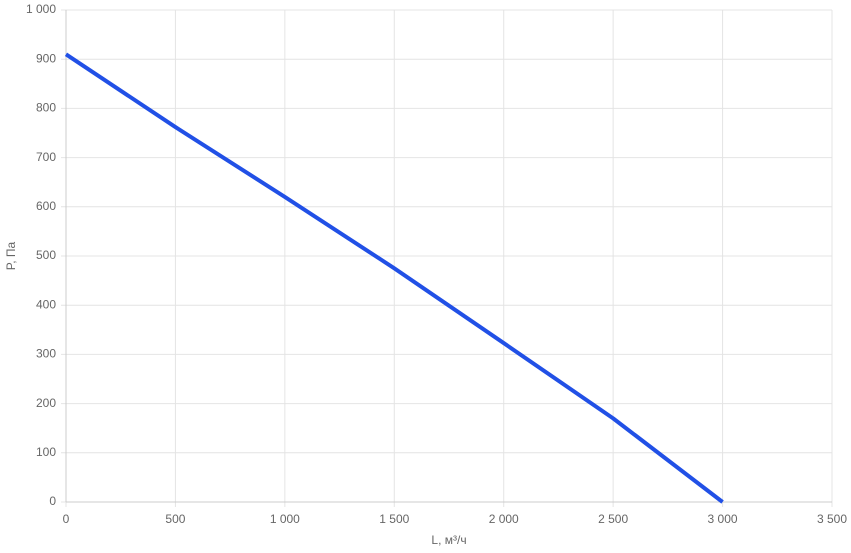 The width and height of the screenshot is (851, 553). Describe the element at coordinates (66, 519) in the screenshot. I see `x-tick-label: 0` at that location.